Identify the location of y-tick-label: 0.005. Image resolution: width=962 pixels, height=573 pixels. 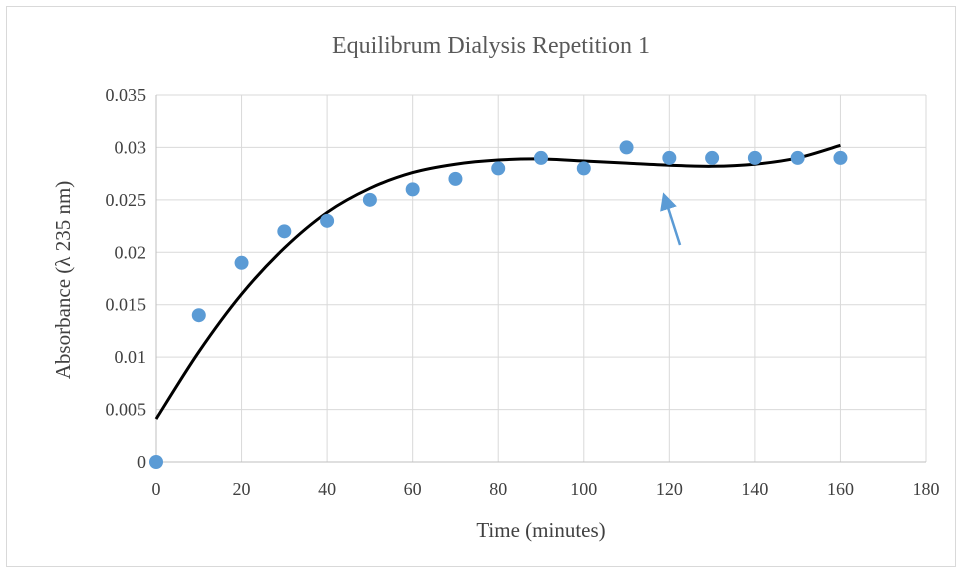
(126, 410).